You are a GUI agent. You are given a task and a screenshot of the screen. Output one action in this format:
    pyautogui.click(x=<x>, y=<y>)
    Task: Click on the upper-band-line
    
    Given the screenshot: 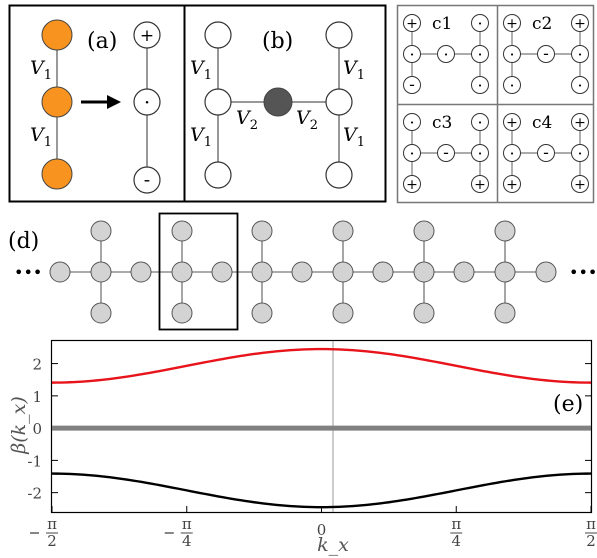 What is the action you would take?
    pyautogui.click(x=321, y=365)
    